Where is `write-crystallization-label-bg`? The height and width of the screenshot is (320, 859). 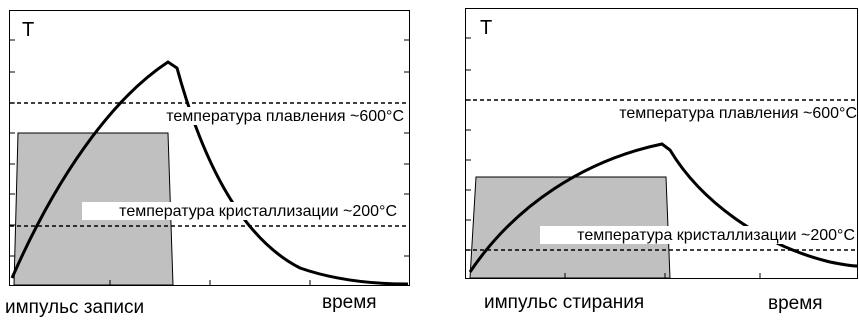
write-crystallization-label-bg is located at coordinates (241, 211).